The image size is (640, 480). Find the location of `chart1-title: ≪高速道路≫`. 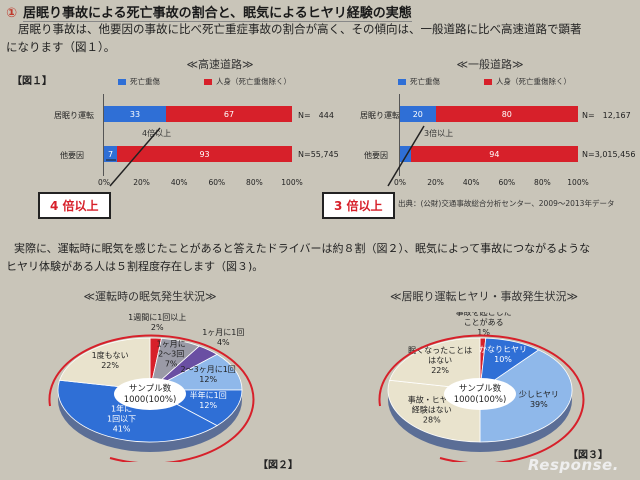

chart1-title: ≪高速道路≫ is located at coordinates (220, 64).